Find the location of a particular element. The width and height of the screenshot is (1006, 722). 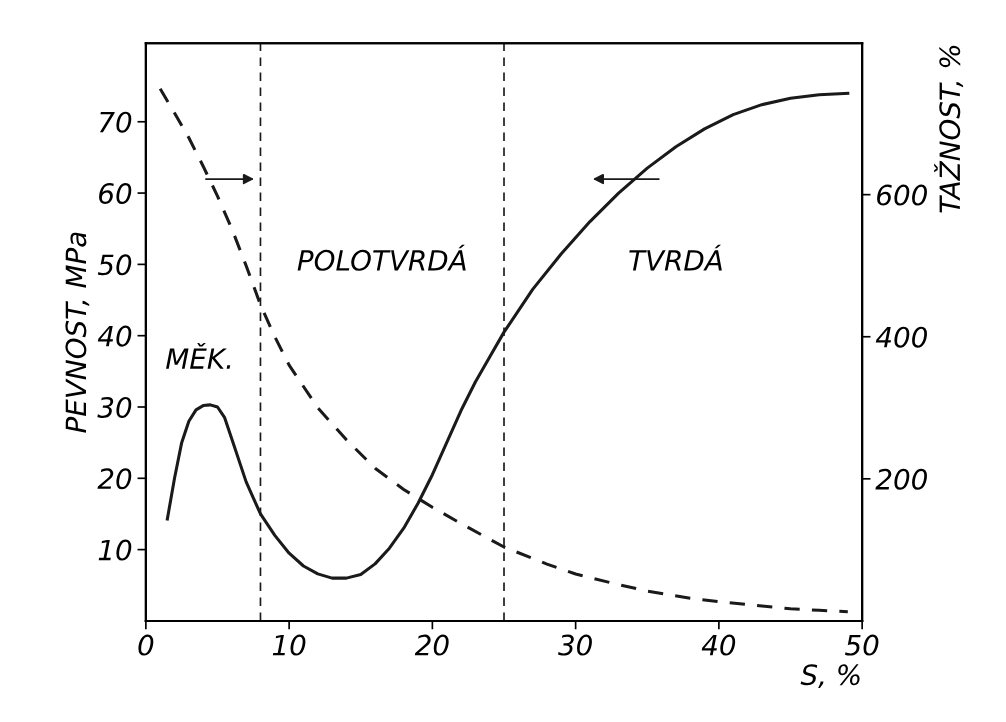

y2-tick-label: 600 is located at coordinates (902, 195).